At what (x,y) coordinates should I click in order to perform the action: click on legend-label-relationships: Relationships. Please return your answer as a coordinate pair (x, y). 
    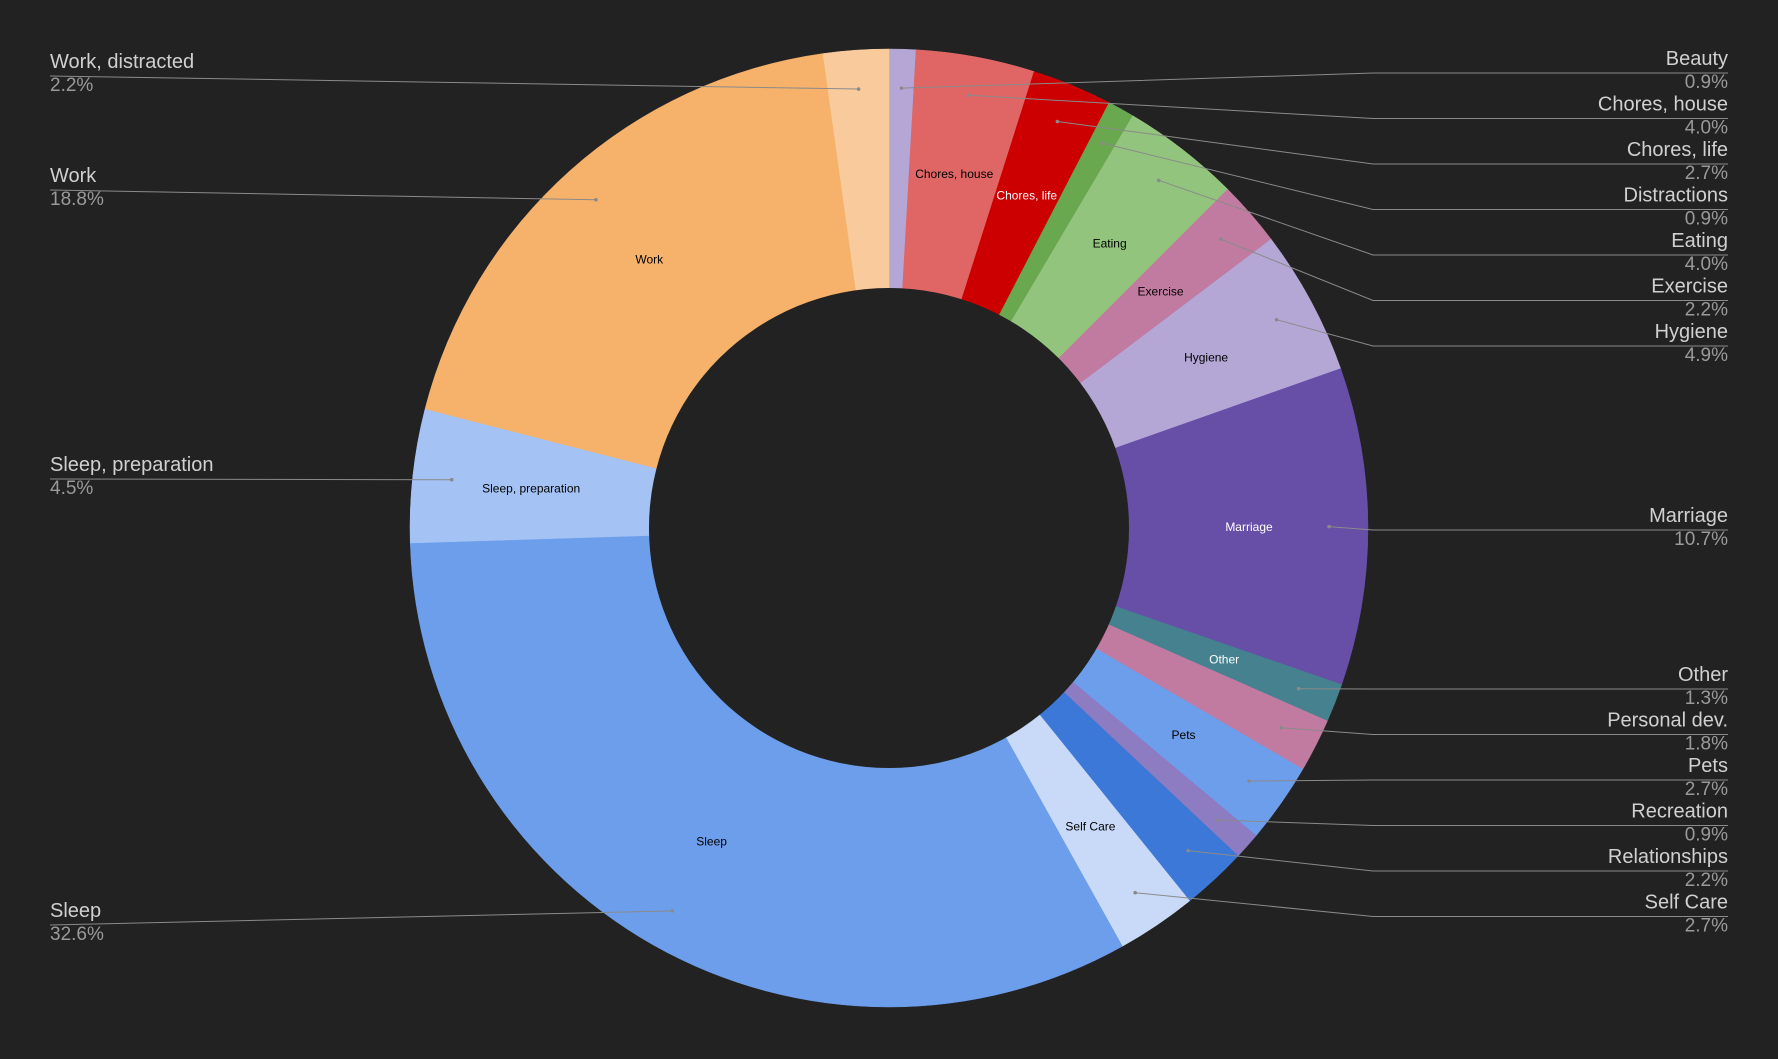
    Looking at the image, I should click on (1668, 857).